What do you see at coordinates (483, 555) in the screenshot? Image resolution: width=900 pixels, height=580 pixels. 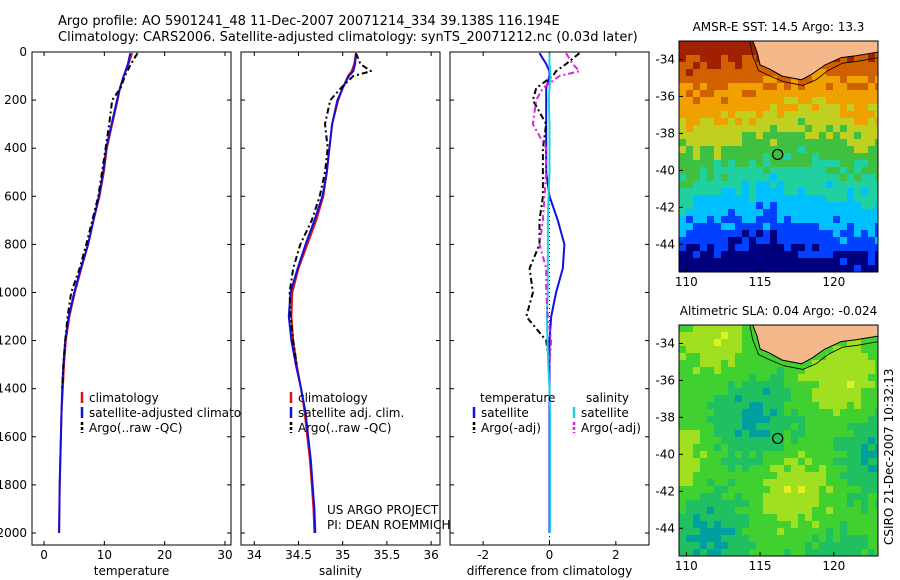 I see `difference-xtick-label: -2` at bounding box center [483, 555].